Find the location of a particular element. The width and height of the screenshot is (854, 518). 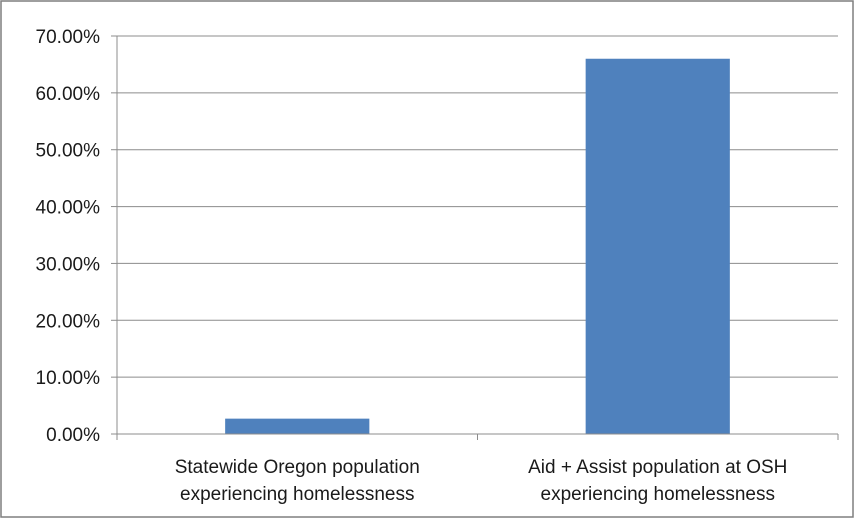

y-tick-label: 20.00% is located at coordinates (68, 321).